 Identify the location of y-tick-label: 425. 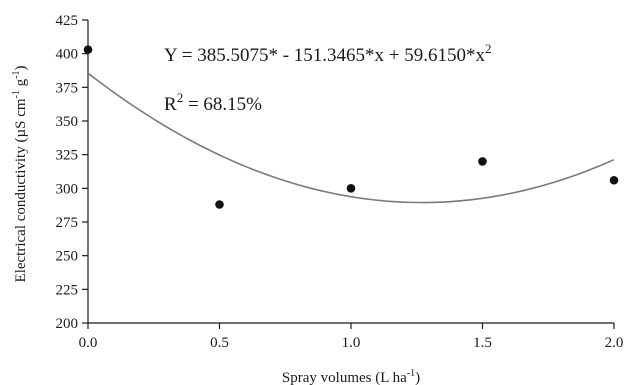
(67, 21).